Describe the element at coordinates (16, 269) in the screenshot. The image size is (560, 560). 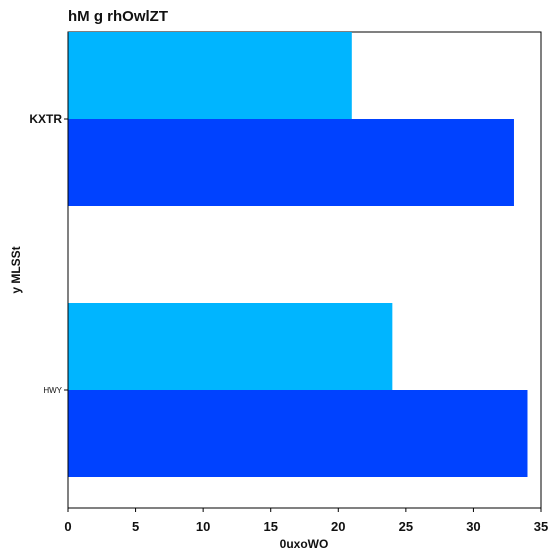
I see `y-axis-title: y MLSSt` at that location.